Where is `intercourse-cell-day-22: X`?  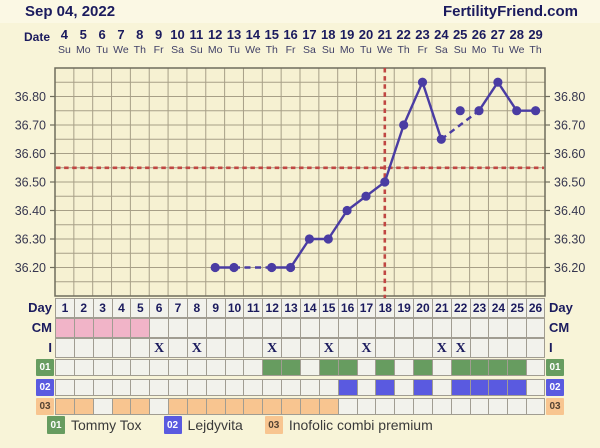 intercourse-cell-day-22: X is located at coordinates (460, 348).